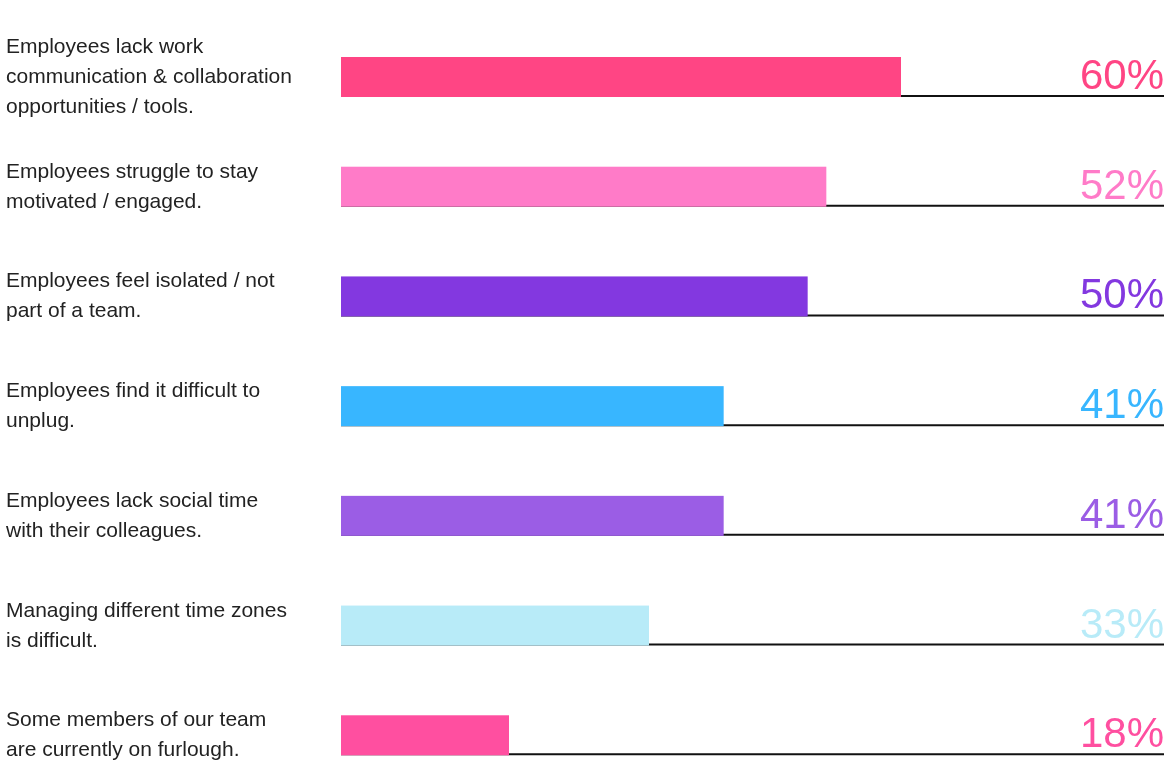 The width and height of the screenshot is (1168, 776). I want to click on data-label: 60%, so click(1121, 74).